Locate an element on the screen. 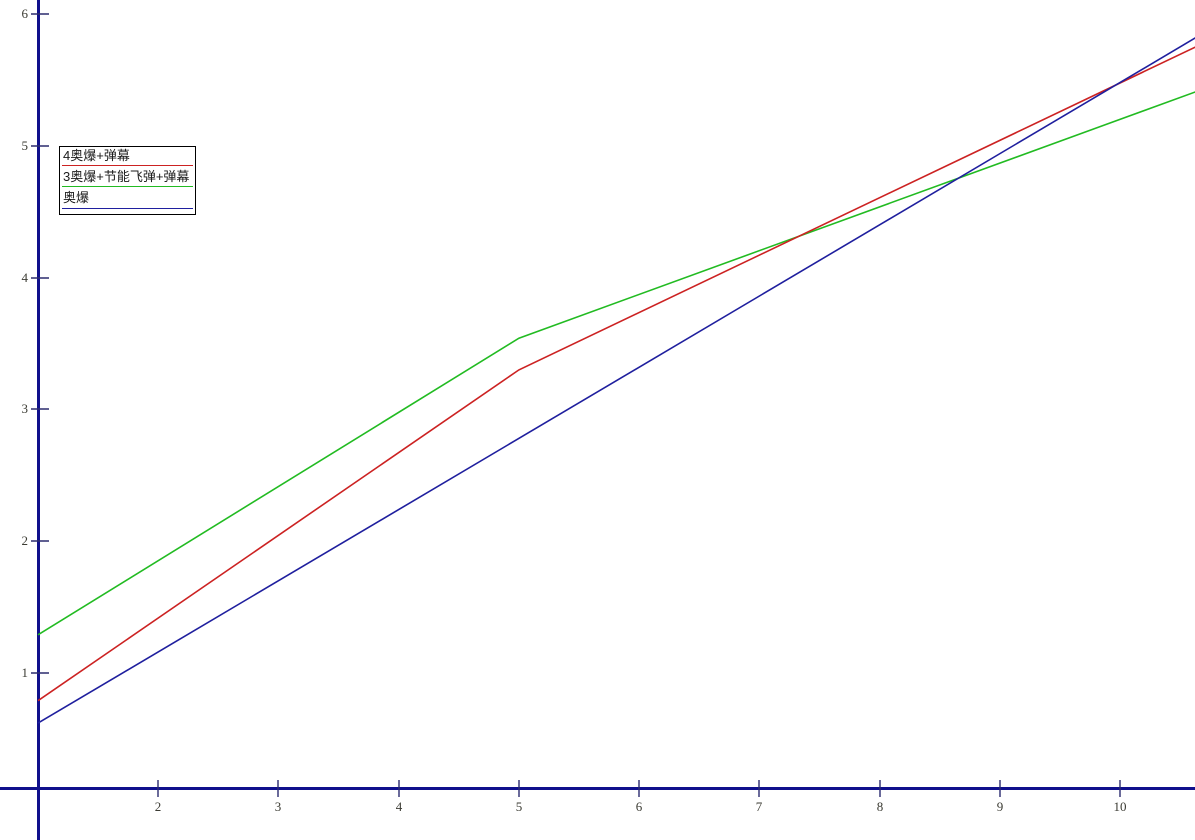 This screenshot has height=840, width=1195. x-tick-label-4: 4 is located at coordinates (399, 806).